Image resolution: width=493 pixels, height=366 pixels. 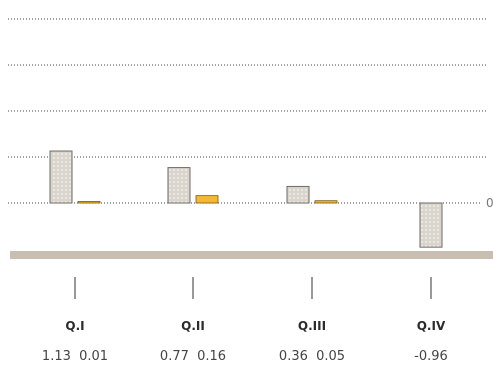 What do you see at coordinates (193, 356) in the screenshot?
I see `value-label: 0.77 0.16` at bounding box center [193, 356].